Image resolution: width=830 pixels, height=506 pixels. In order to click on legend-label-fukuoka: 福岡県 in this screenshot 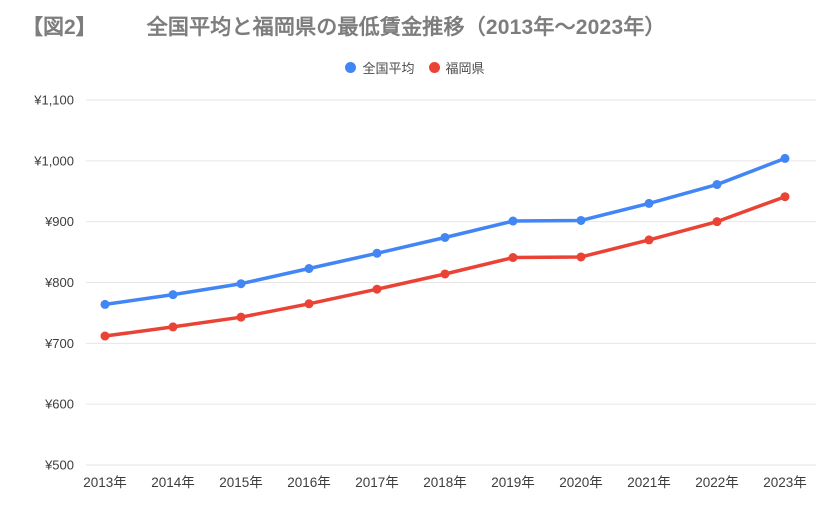, I will do `click(465, 68)`.